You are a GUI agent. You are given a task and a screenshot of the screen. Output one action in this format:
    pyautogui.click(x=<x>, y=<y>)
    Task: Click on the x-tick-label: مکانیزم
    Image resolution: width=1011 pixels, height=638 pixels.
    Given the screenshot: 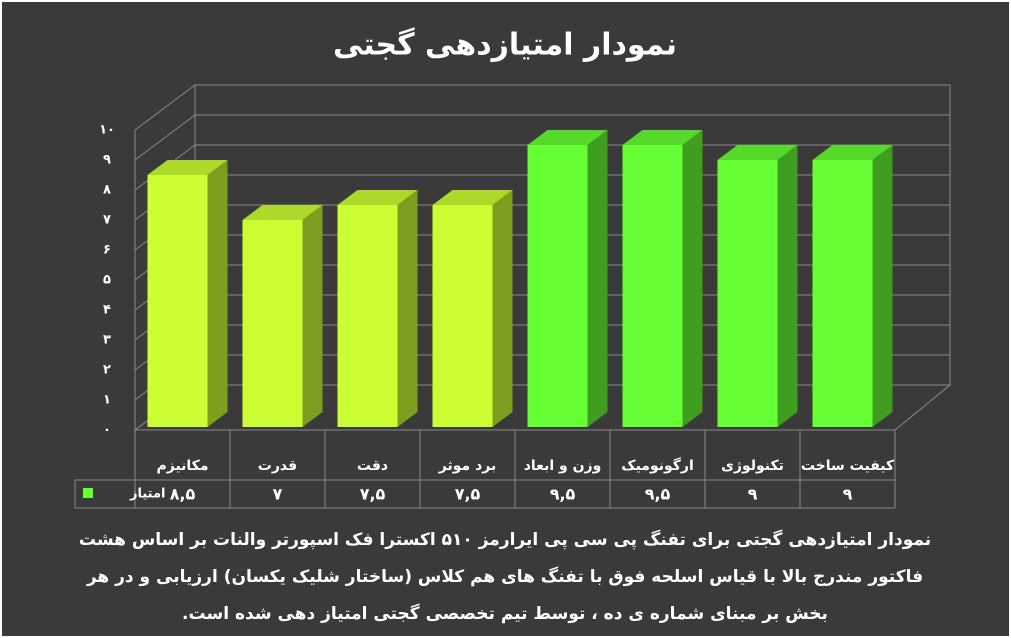 What is the action you would take?
    pyautogui.click(x=182, y=466)
    